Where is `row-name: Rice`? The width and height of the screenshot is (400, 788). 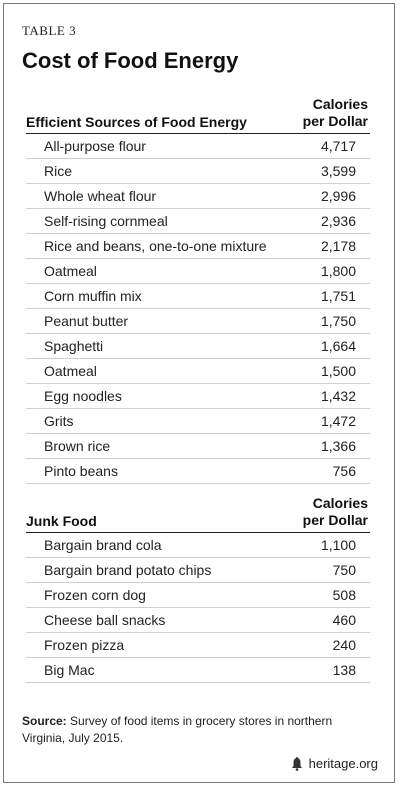
row-name: Rice is located at coordinates (58, 171).